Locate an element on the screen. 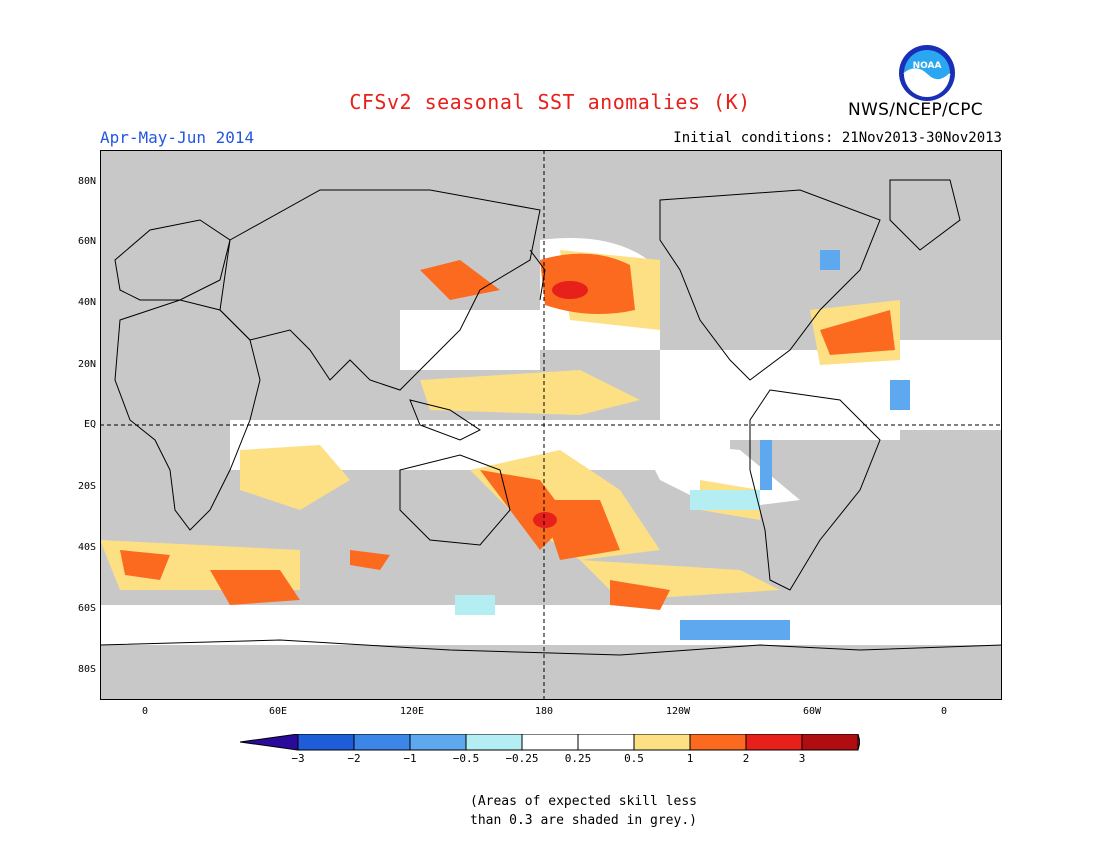 The image size is (1100, 850). season-label: Apr-May-Jun 2014 is located at coordinates (177, 137).